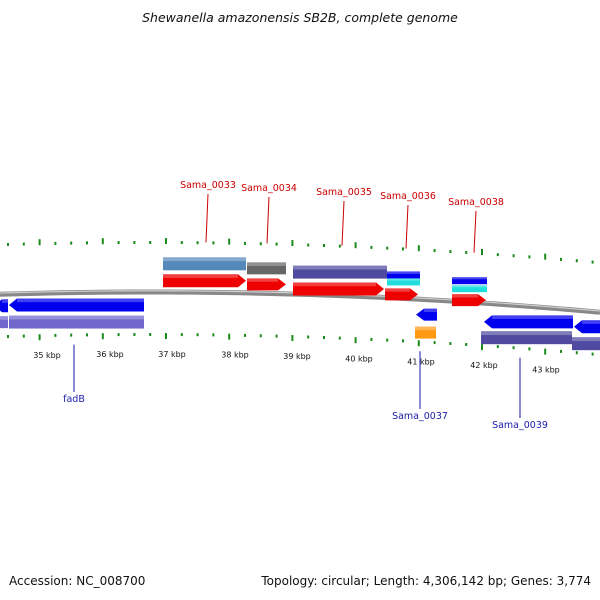 This screenshot has height=600, width=600. What do you see at coordinates (47, 355) in the screenshot?
I see `kbp-label: 35 kbp` at bounding box center [47, 355].